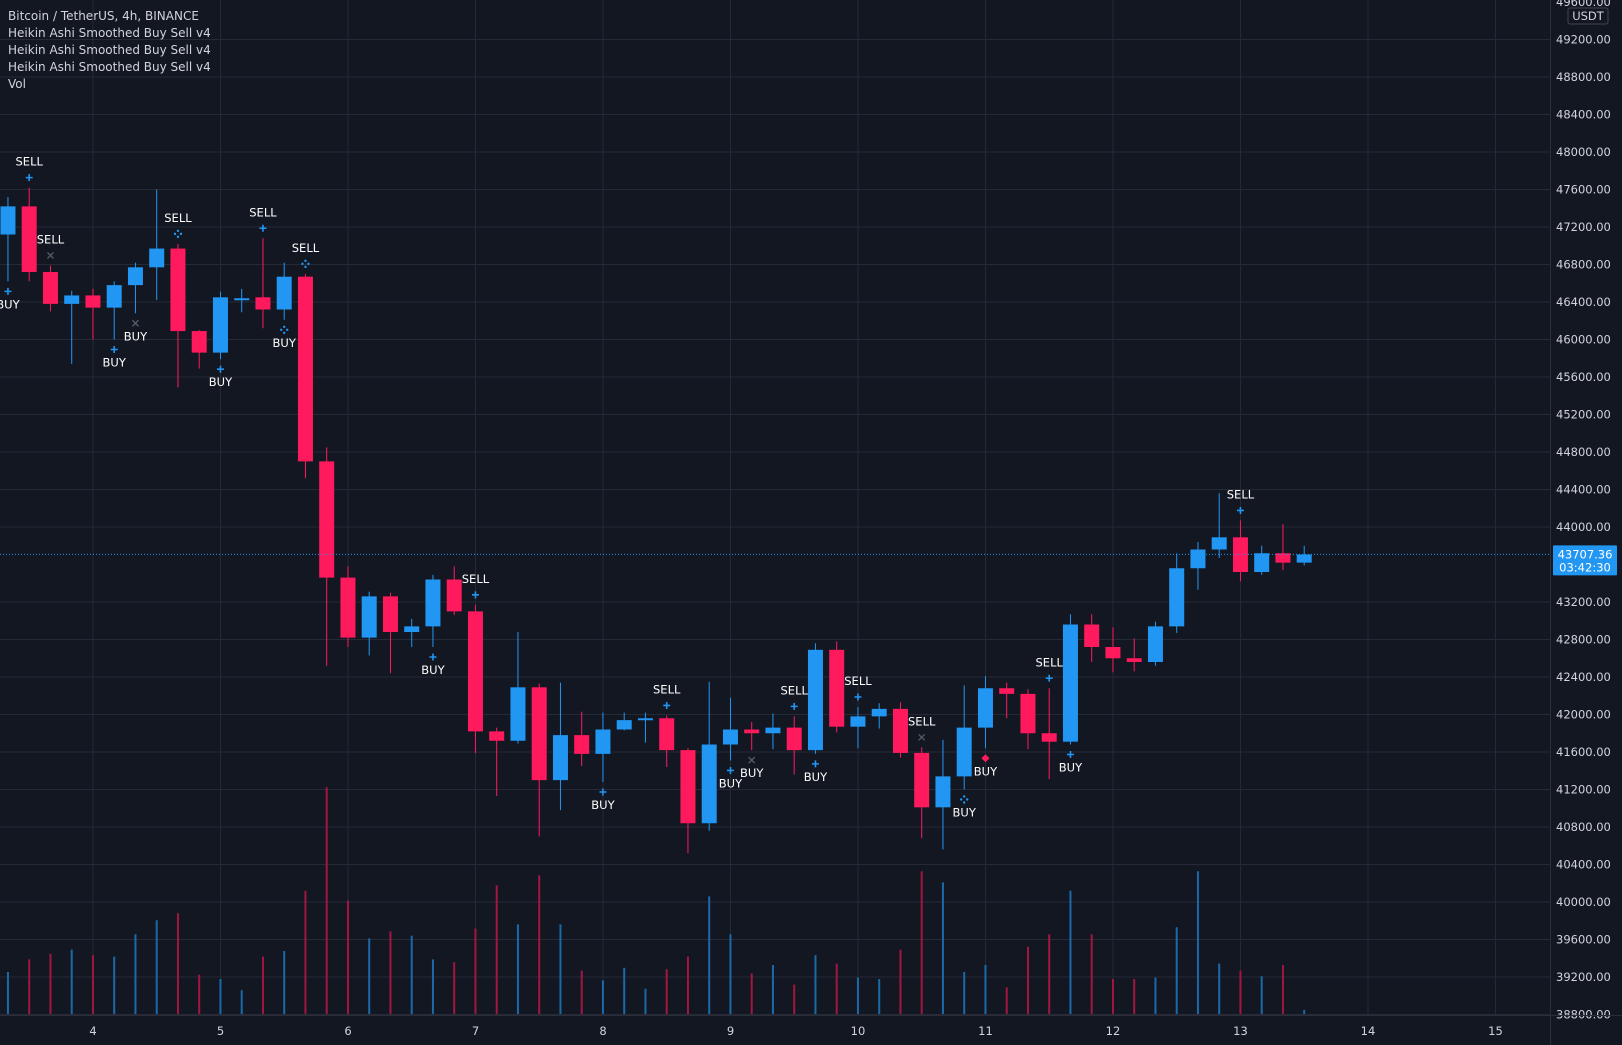  Describe the element at coordinates (135, 323) in the screenshot. I see `signal-x-icon` at that location.